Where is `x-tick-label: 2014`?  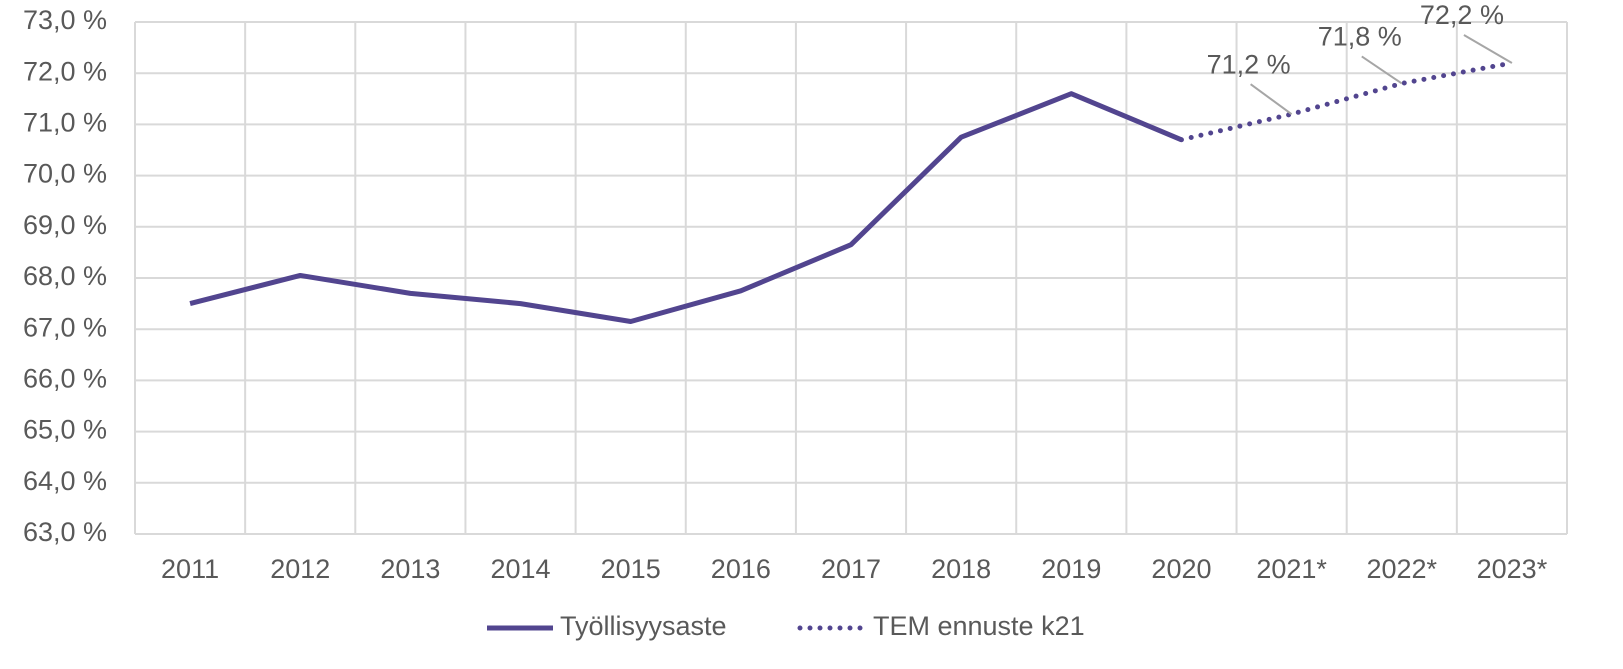
x-tick-label: 2014 is located at coordinates (520, 569).